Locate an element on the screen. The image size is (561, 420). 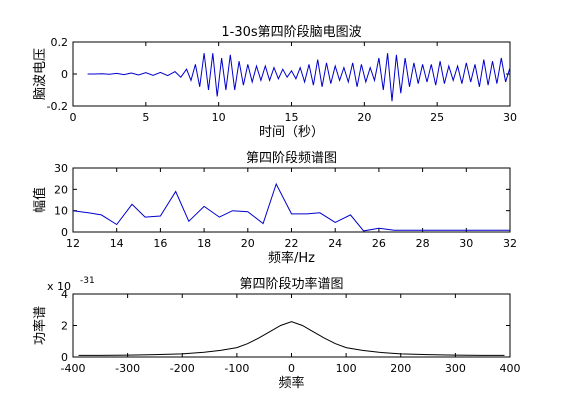
axes-3-exponent-value: -31 is located at coordinates (87, 281).